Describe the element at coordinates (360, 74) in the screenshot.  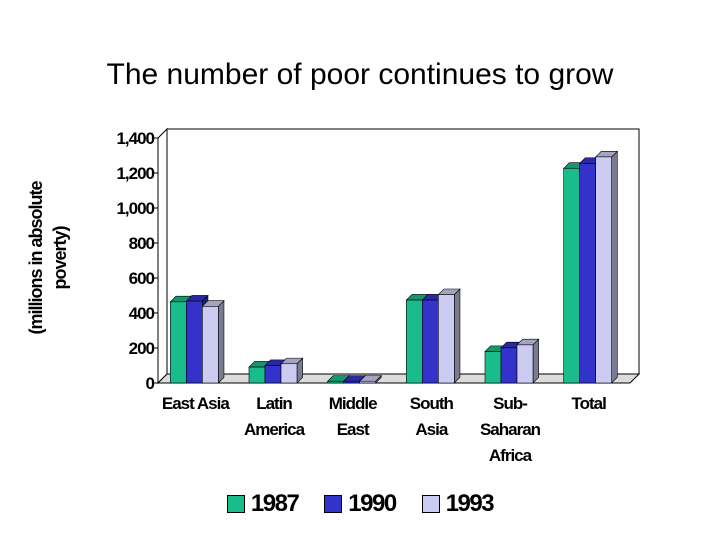
I see `chart-title: The number of poor continues to grow` at that location.